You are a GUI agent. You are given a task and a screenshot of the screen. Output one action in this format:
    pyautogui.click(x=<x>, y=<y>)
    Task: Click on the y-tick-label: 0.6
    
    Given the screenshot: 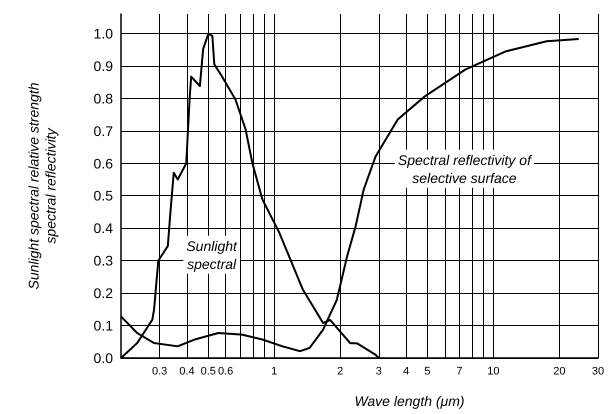 What is the action you would take?
    pyautogui.click(x=104, y=163)
    